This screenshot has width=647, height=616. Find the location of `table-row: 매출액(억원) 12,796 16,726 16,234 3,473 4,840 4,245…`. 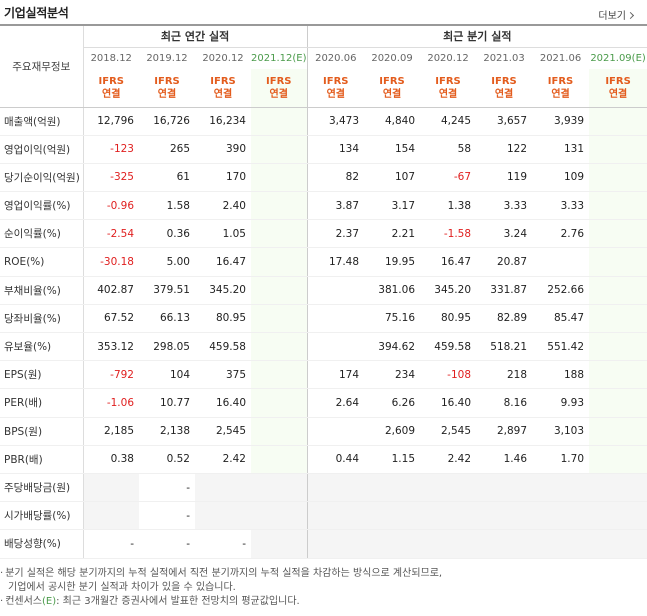

table-row: 매출액(억원) 12,796 16,726 16,234 3,473 4,840 4,245… is located at coordinates (323, 121).